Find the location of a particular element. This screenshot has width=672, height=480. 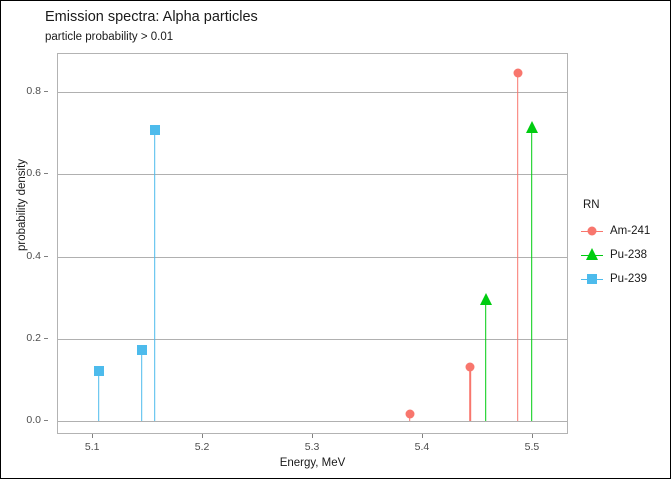

legend-rows: Am-241 Pu-238 Pu-239 is located at coordinates (625, 255).